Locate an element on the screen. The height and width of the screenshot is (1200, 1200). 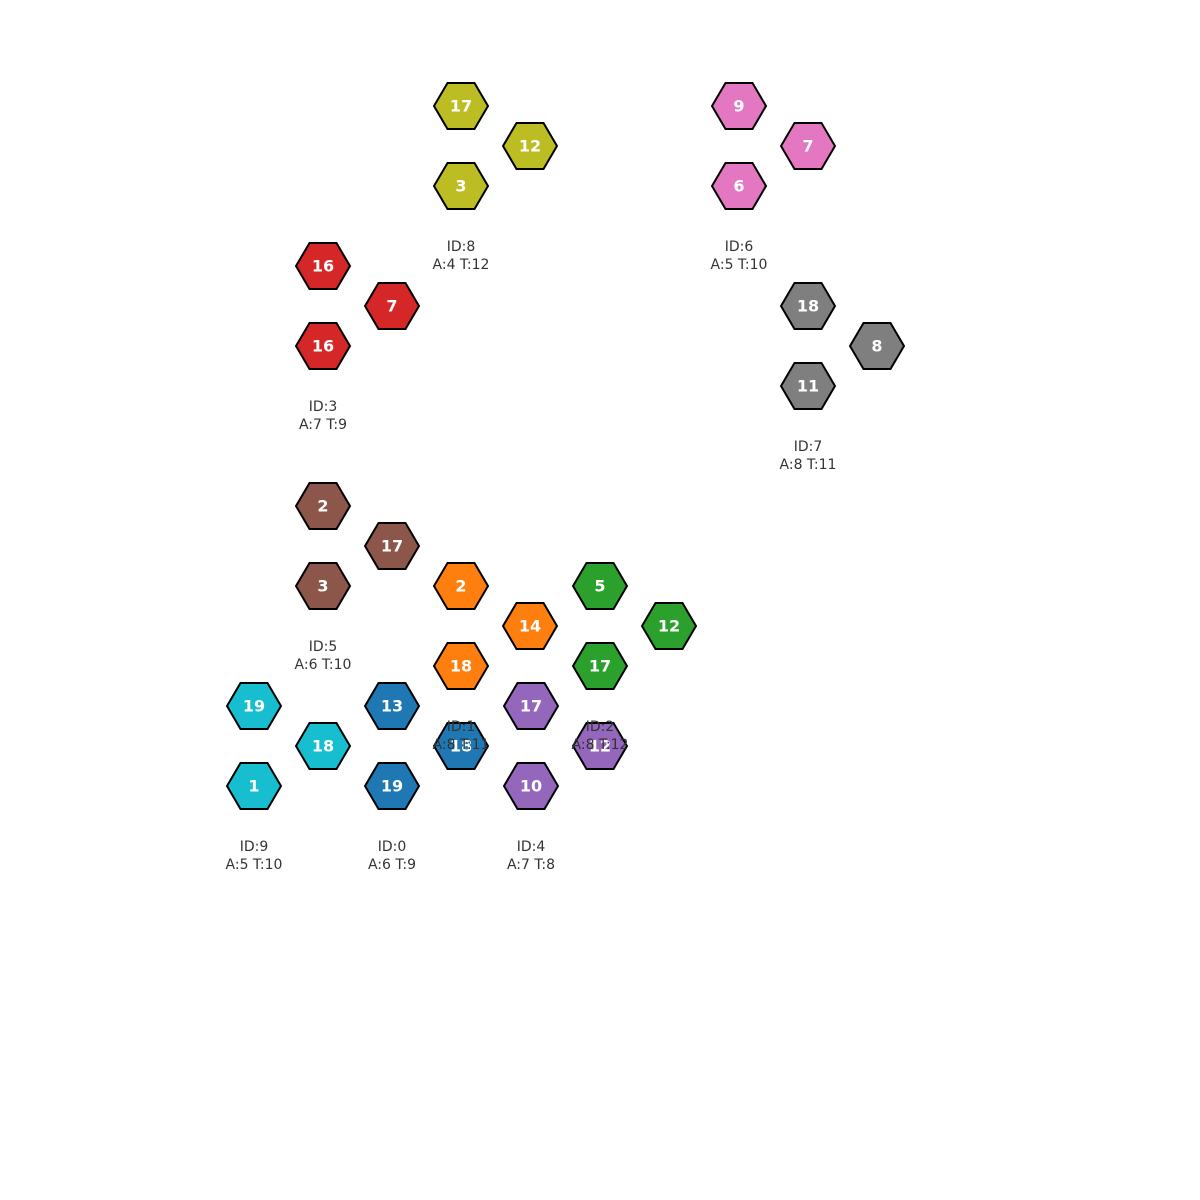
group-id-label: ID:7 is located at coordinates (808, 447).